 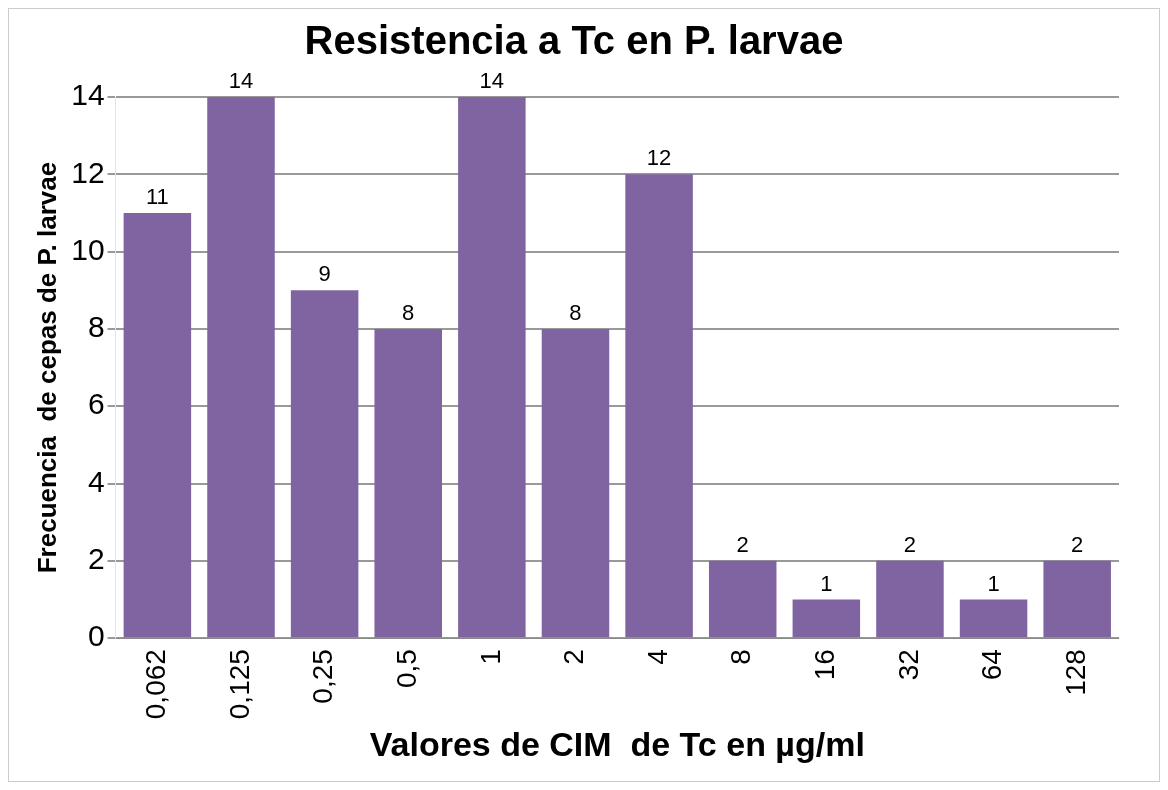 What do you see at coordinates (96, 559) in the screenshot?
I see `y-tick-label: 2` at bounding box center [96, 559].